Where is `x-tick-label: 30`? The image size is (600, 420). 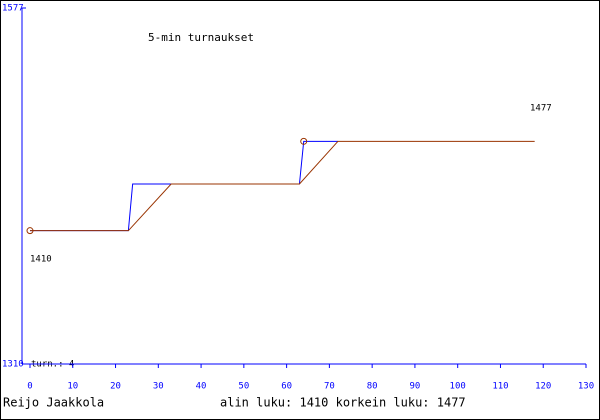
x-tick-label: 30 is located at coordinates (158, 387).